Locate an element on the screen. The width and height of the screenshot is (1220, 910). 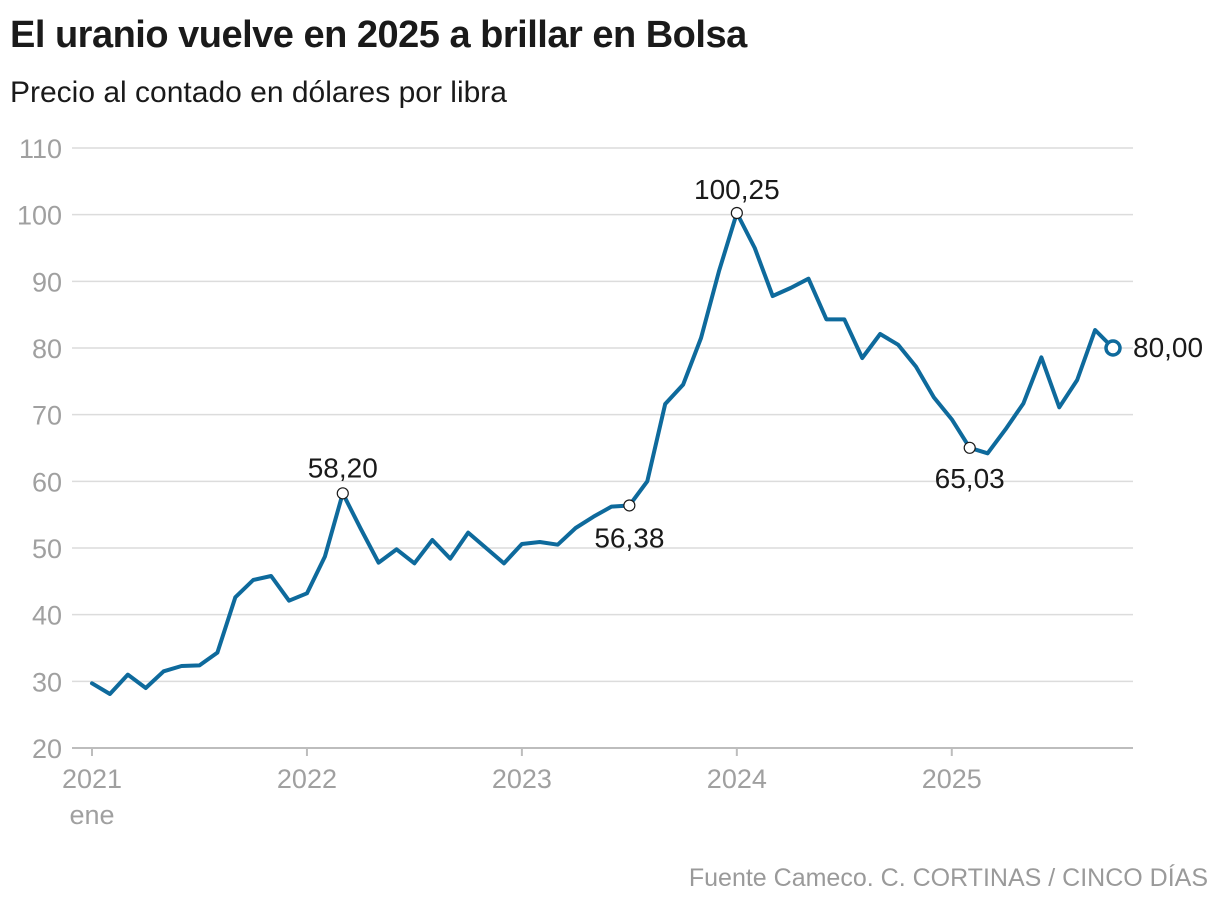
annotation-label: 100,25 is located at coordinates (737, 189).